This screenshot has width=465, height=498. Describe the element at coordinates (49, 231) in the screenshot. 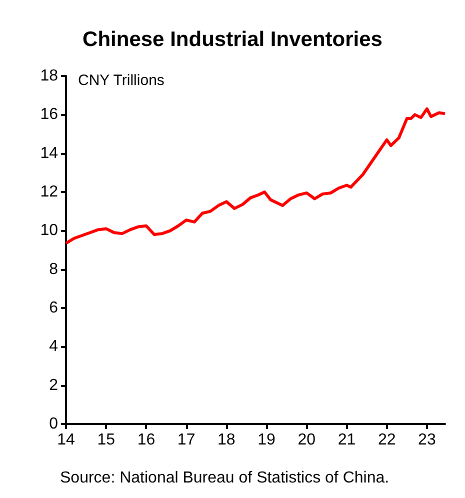

I see `y-tick-label: 10` at that location.